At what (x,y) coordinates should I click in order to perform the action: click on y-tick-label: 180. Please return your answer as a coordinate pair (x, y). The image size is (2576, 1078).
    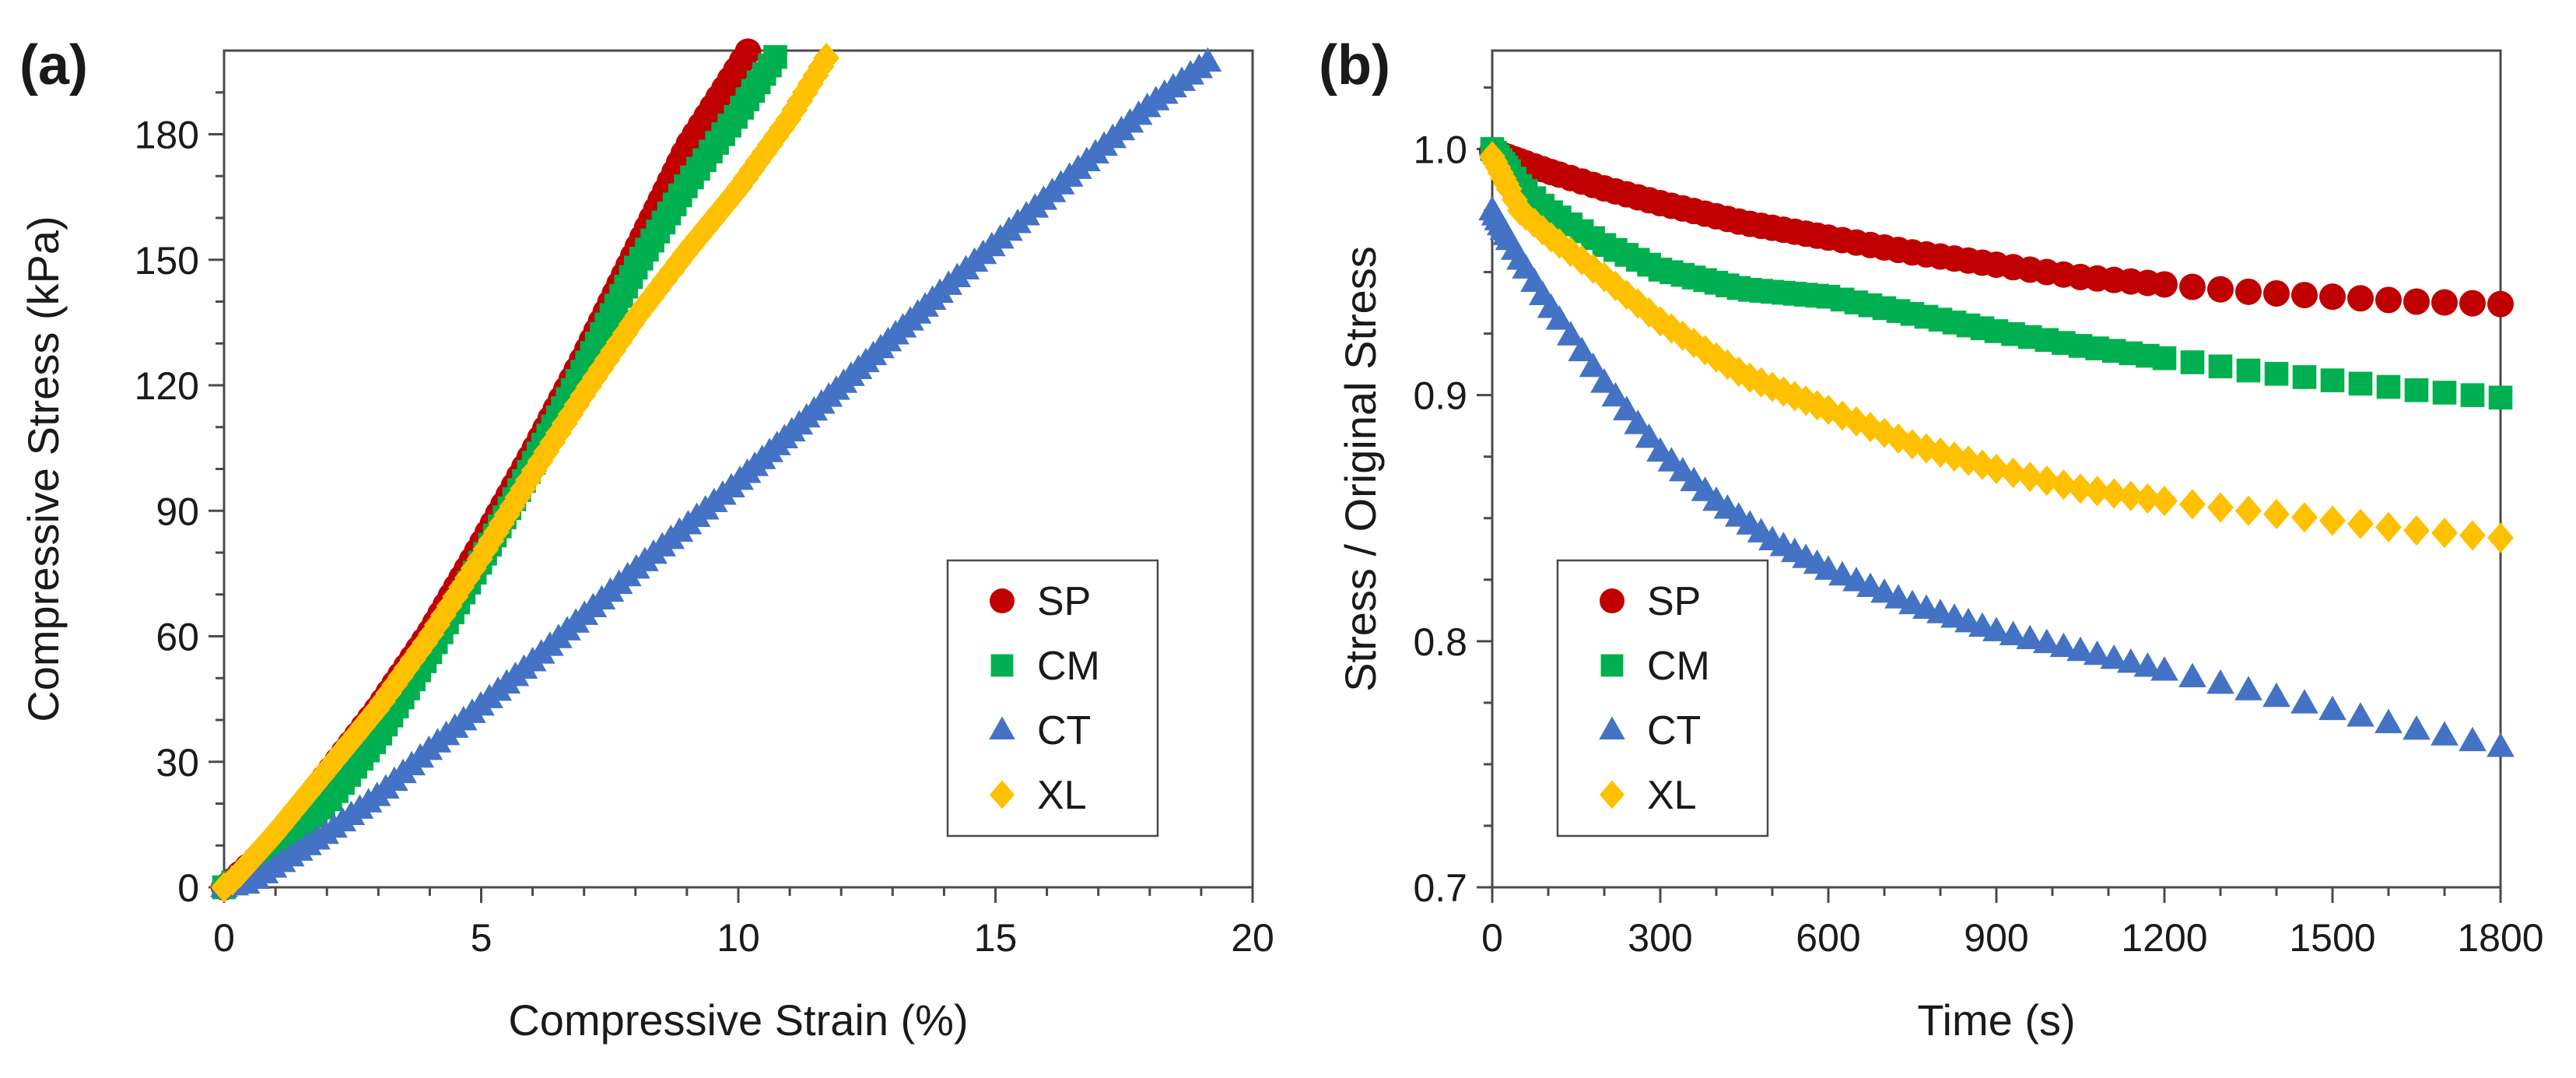
    Looking at the image, I should click on (167, 135).